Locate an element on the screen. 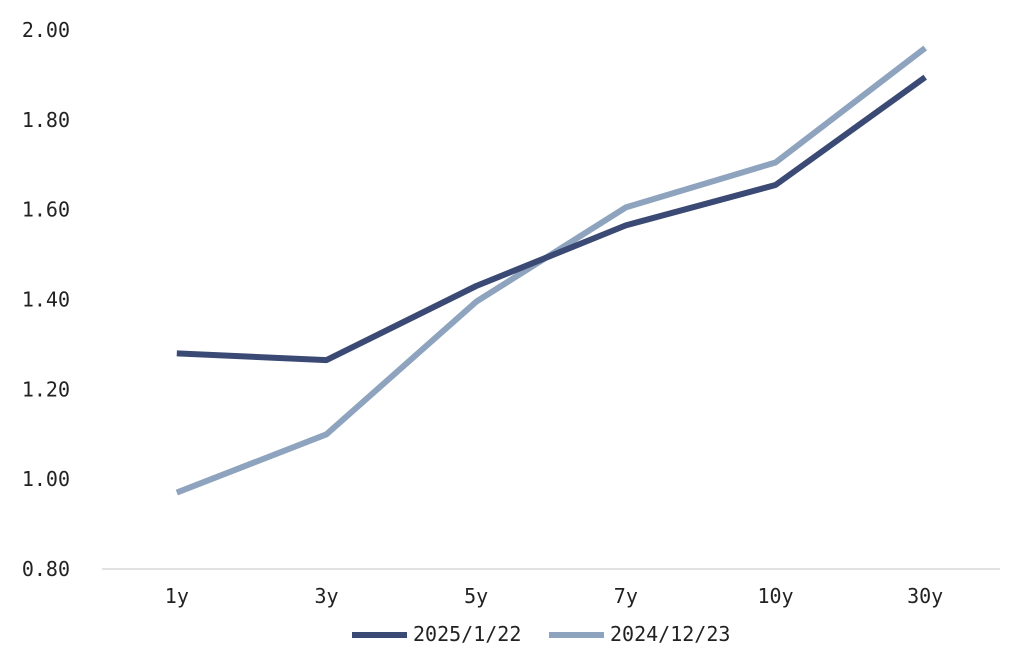 The height and width of the screenshot is (659, 1014). y-tick-label: 2.00 is located at coordinates (46, 30).